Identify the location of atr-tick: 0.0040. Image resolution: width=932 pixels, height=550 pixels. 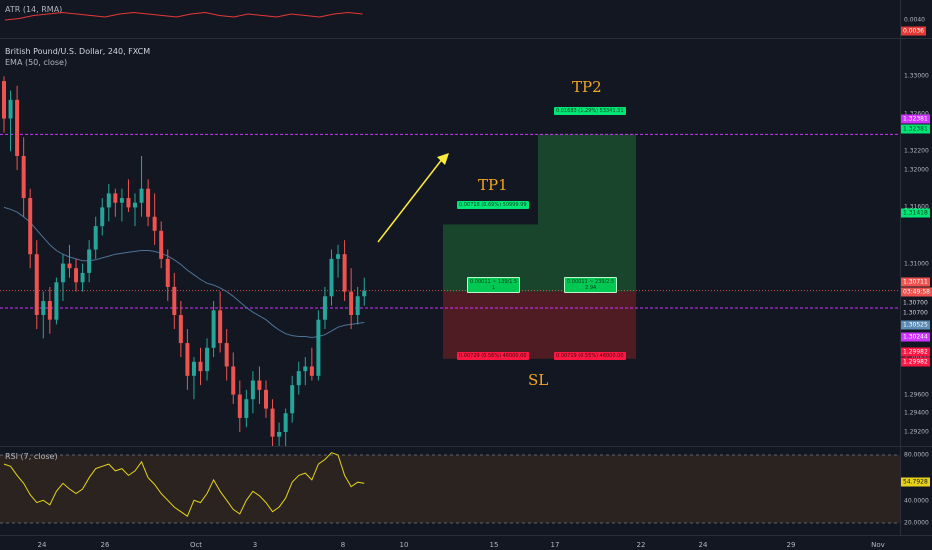
(914, 20).